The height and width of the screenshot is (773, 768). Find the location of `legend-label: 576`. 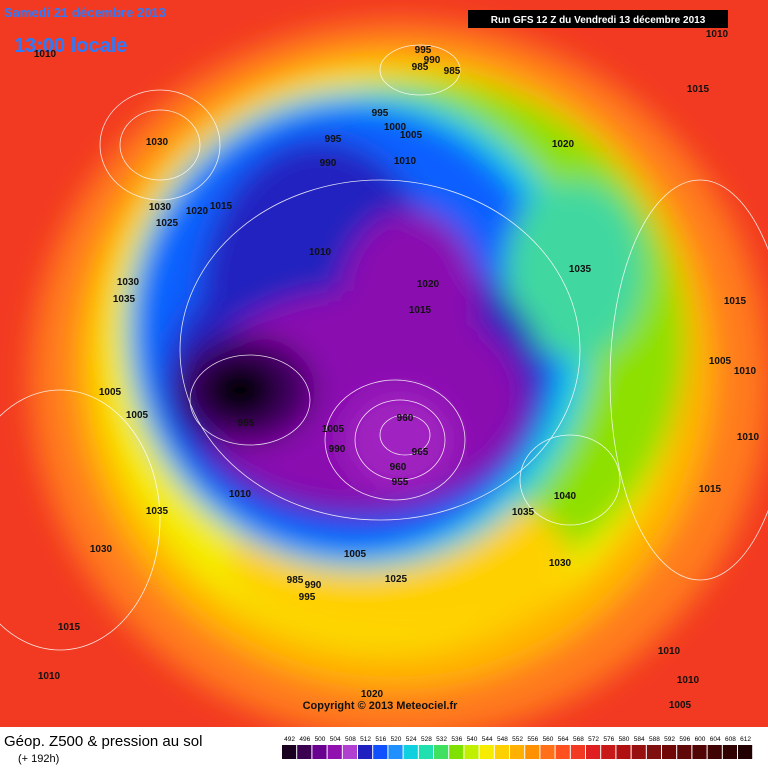

legend-label: 576 is located at coordinates (608, 739).